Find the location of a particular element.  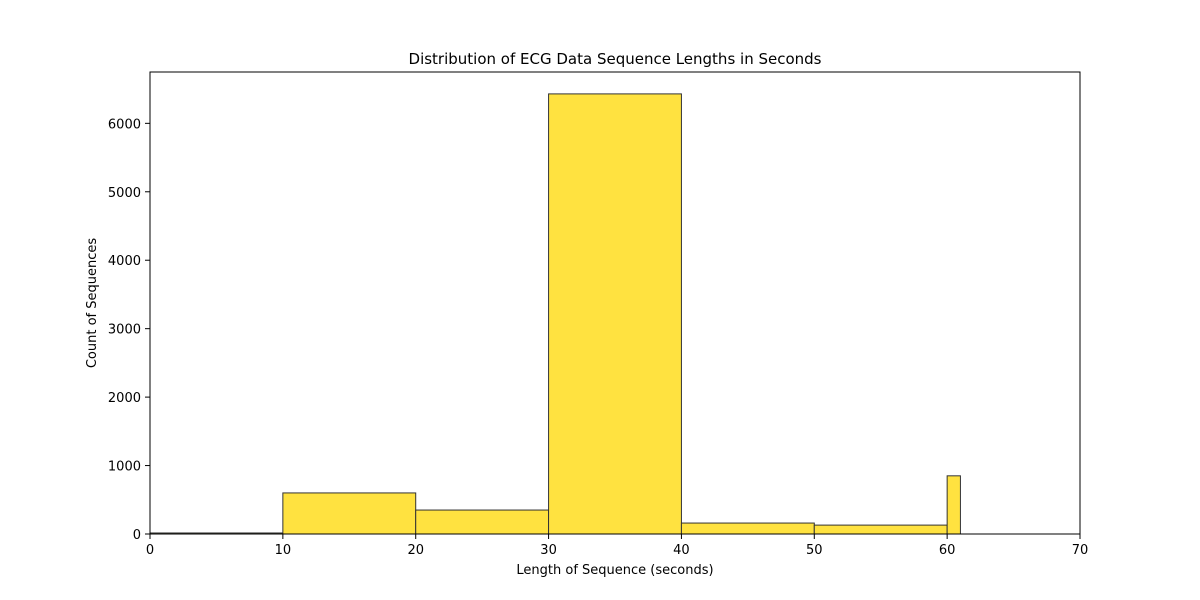

y-tick-label: 0 is located at coordinates (137, 535).